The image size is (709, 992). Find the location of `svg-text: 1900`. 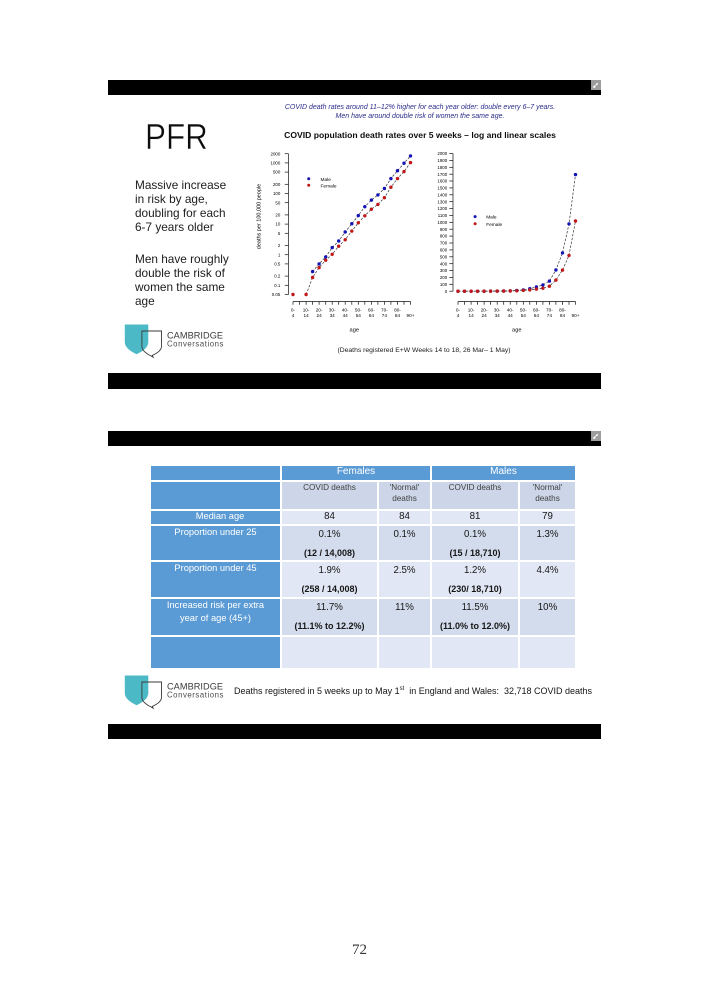

svg-text: 1900 is located at coordinates (442, 160).